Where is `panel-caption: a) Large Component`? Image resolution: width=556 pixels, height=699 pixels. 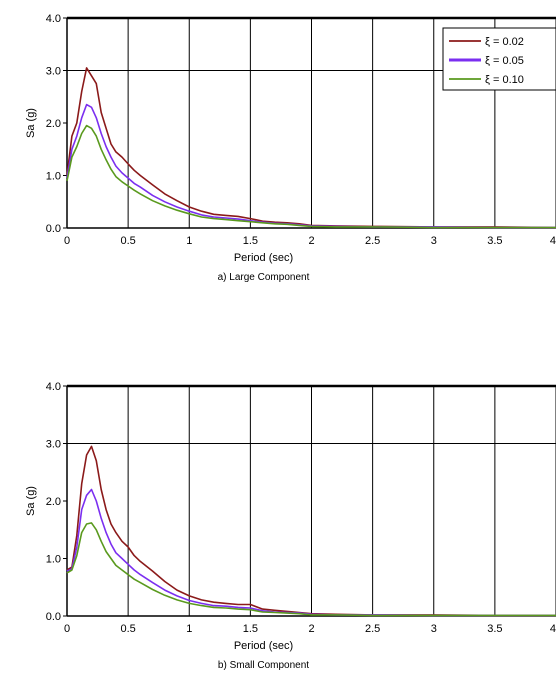 panel-caption: a) Large Component is located at coordinates (264, 277).